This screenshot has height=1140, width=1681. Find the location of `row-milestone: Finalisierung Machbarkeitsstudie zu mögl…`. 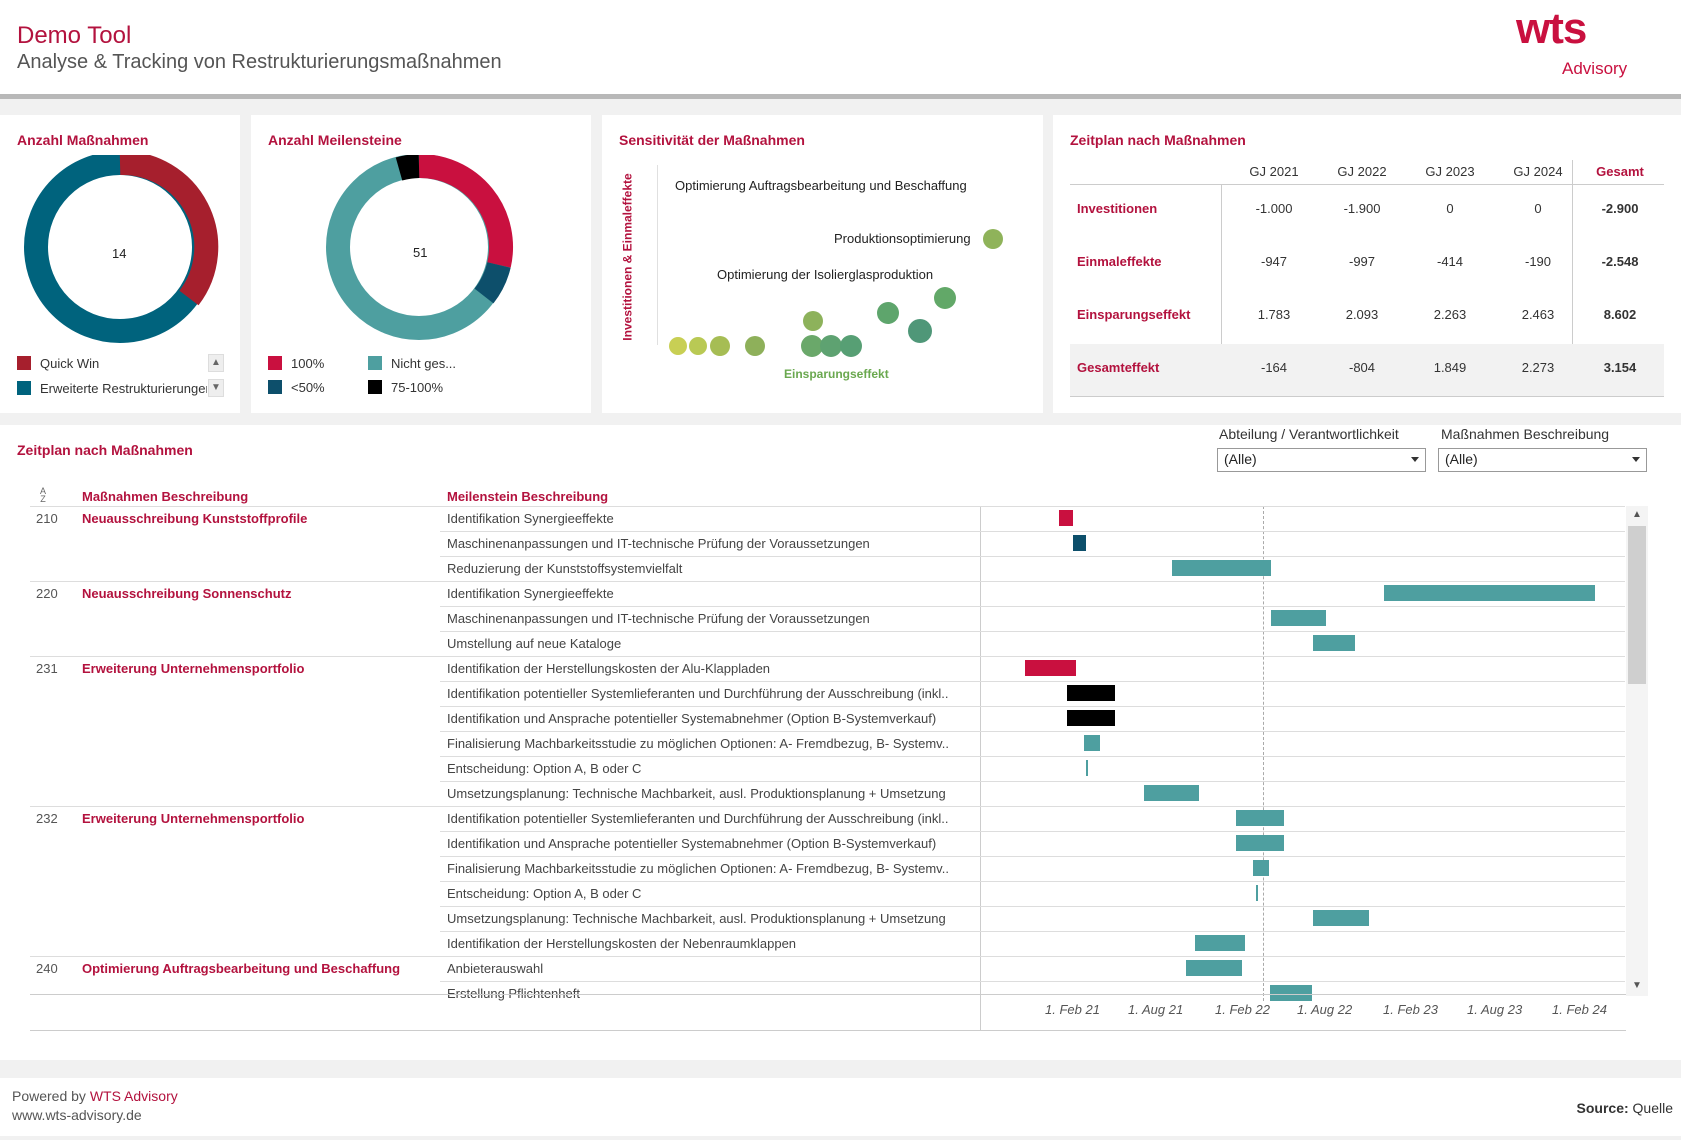

row-milestone: Finalisierung Machbarkeitsstudie zu mögl… is located at coordinates (698, 868).